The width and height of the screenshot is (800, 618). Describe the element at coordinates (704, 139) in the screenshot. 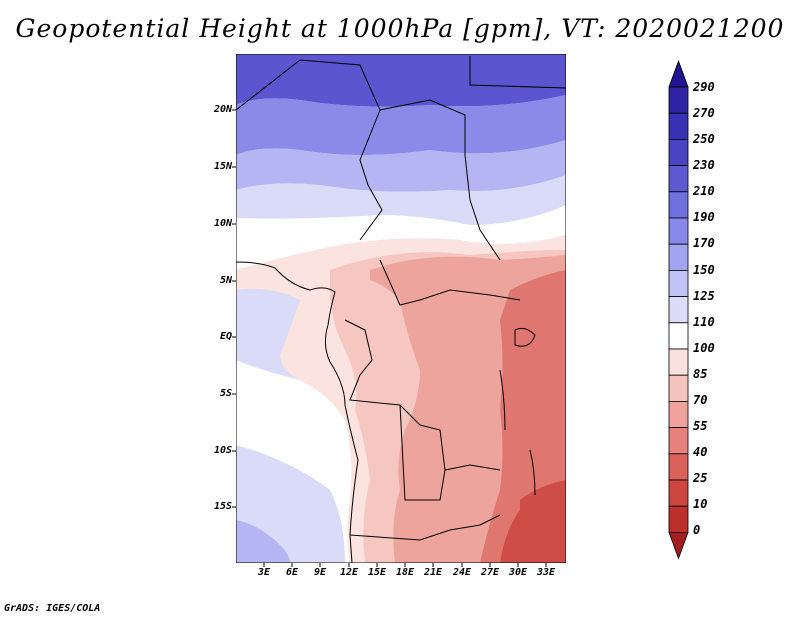

I see `colorbar-label-250: 250` at that location.